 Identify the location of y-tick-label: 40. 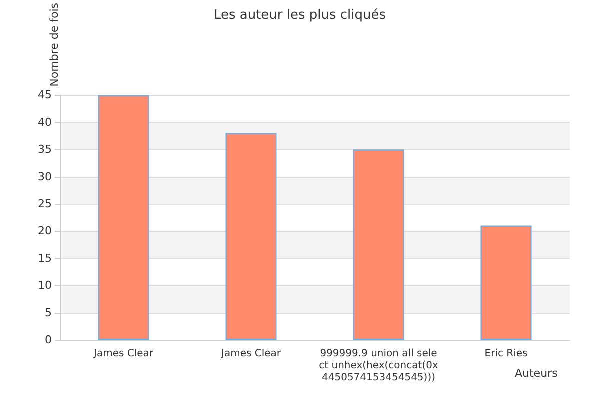
(45, 122).